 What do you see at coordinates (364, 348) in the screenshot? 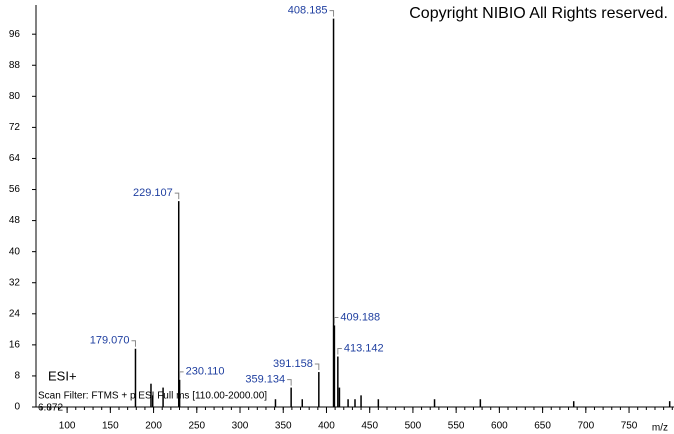
I see `peak-label: 413.142` at bounding box center [364, 348].